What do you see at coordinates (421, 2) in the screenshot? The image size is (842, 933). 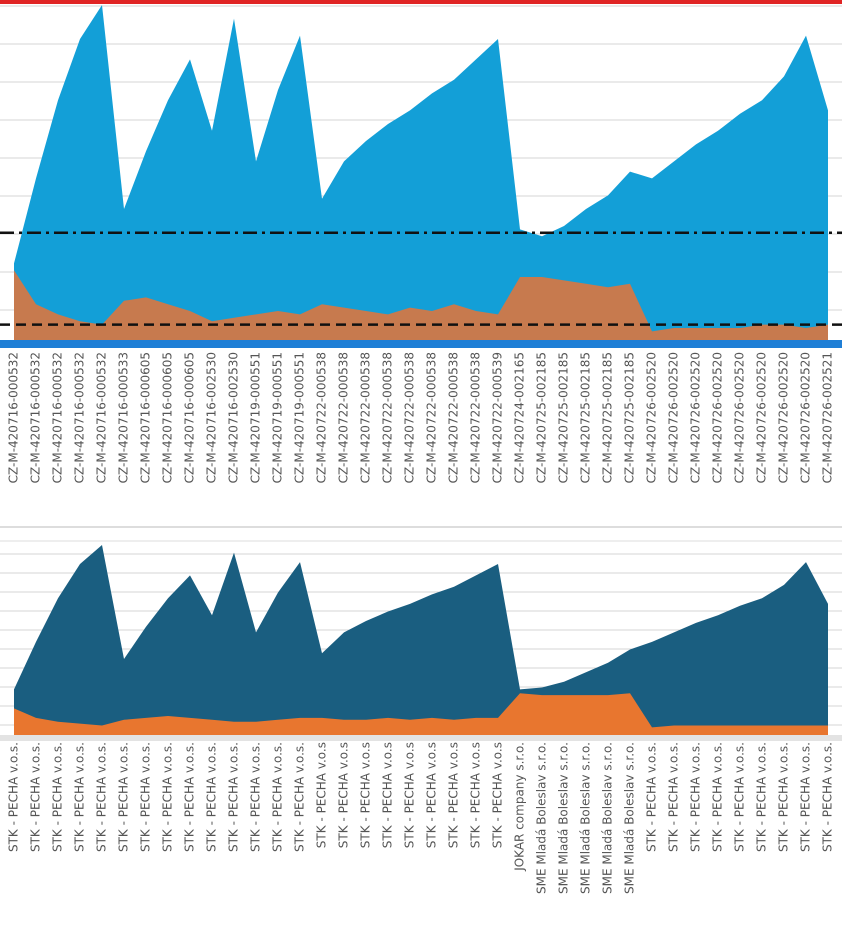 I see `top-border` at bounding box center [421, 2].